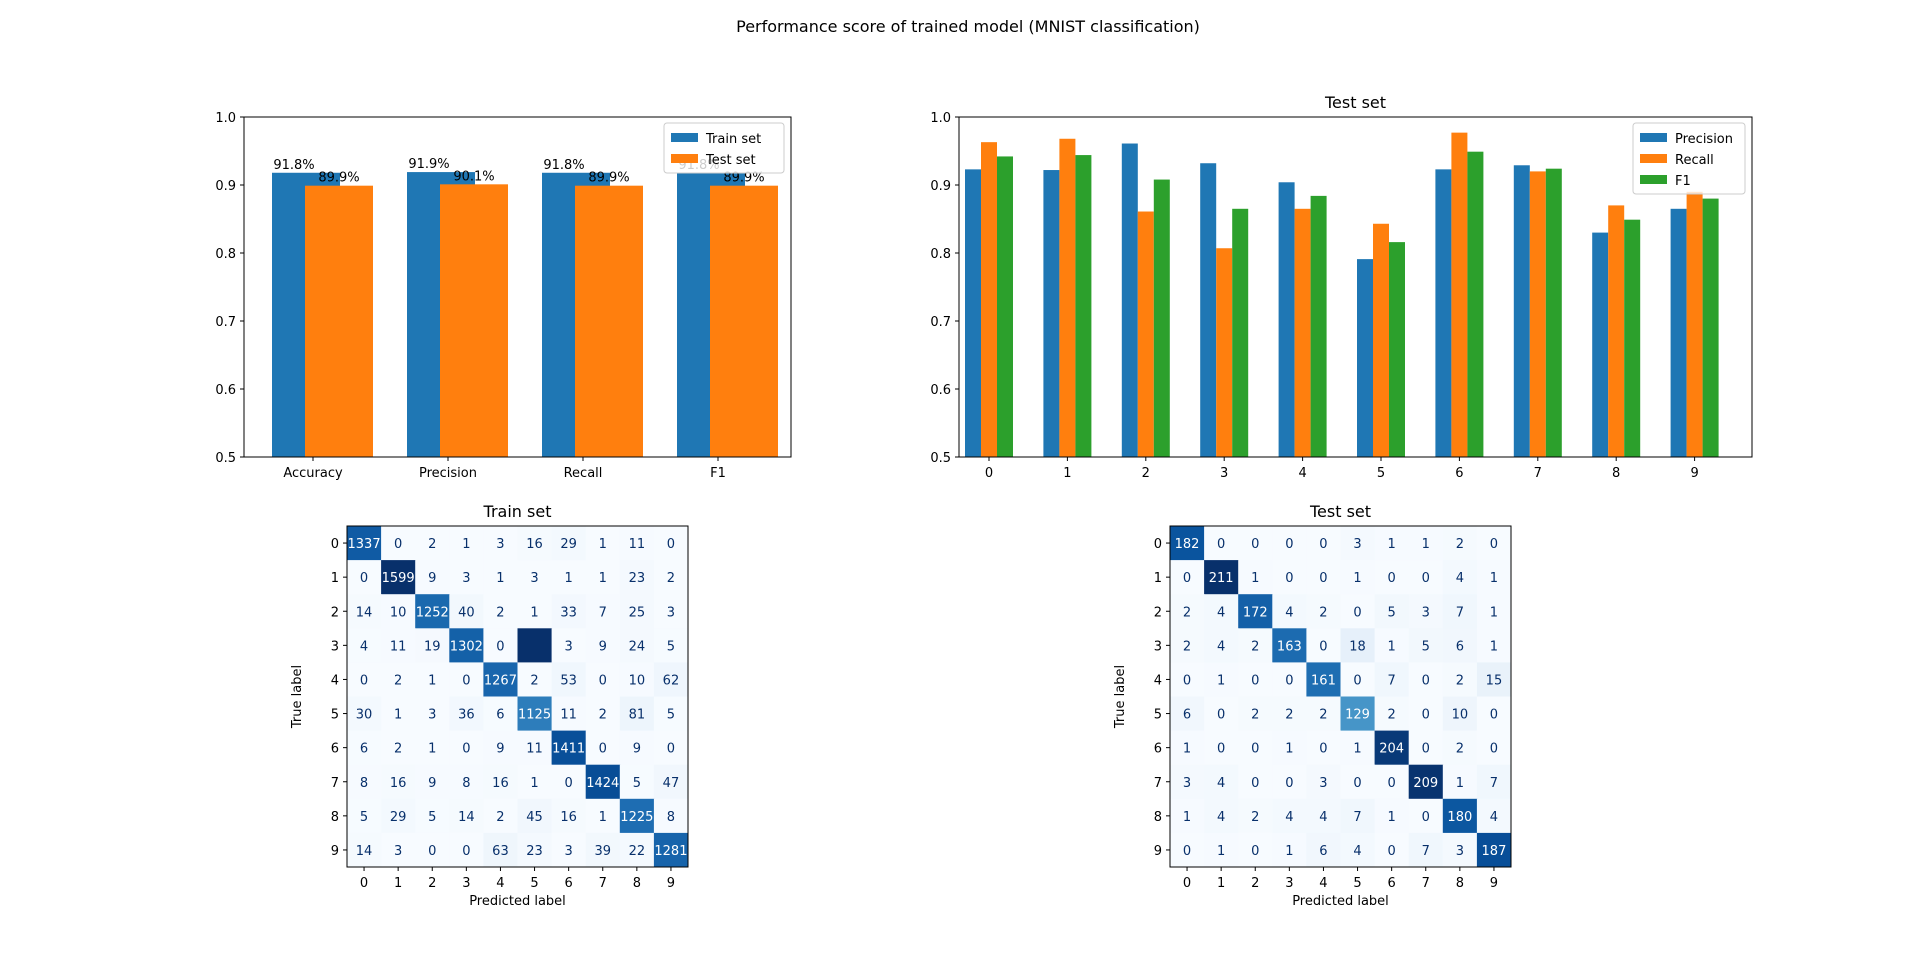  I want to click on cm-value-5-3: 2, so click(1289, 715).